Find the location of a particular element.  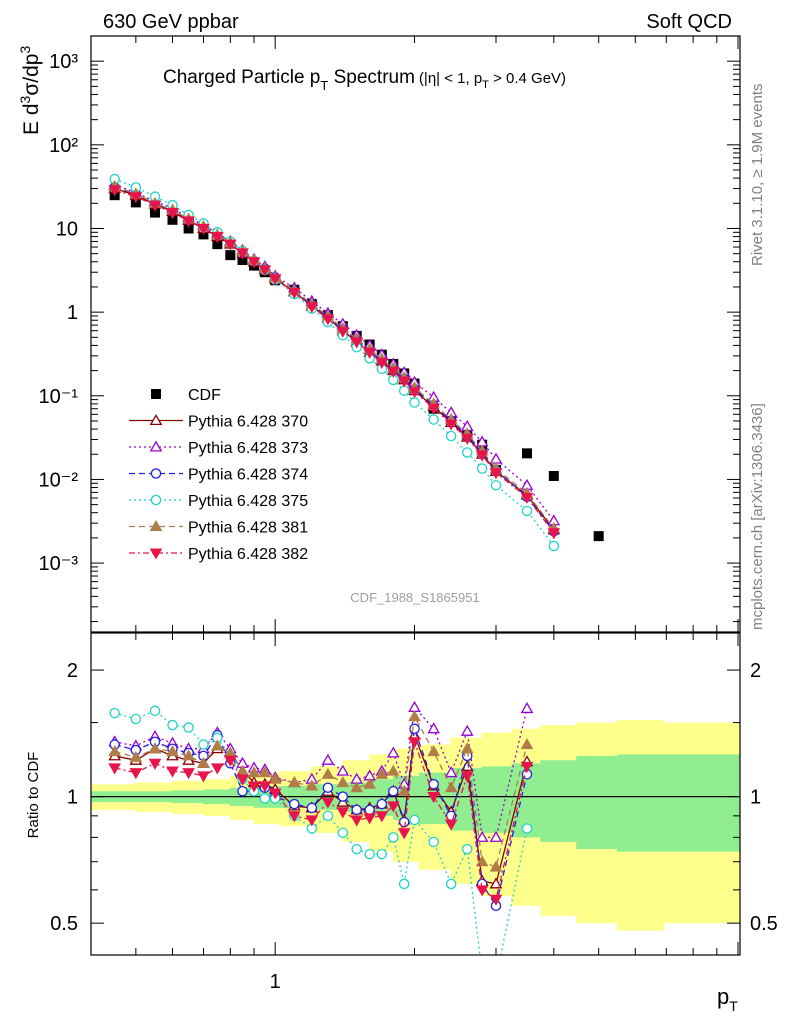

legend-entry: Pythia 6.428 370 is located at coordinates (218, 422).